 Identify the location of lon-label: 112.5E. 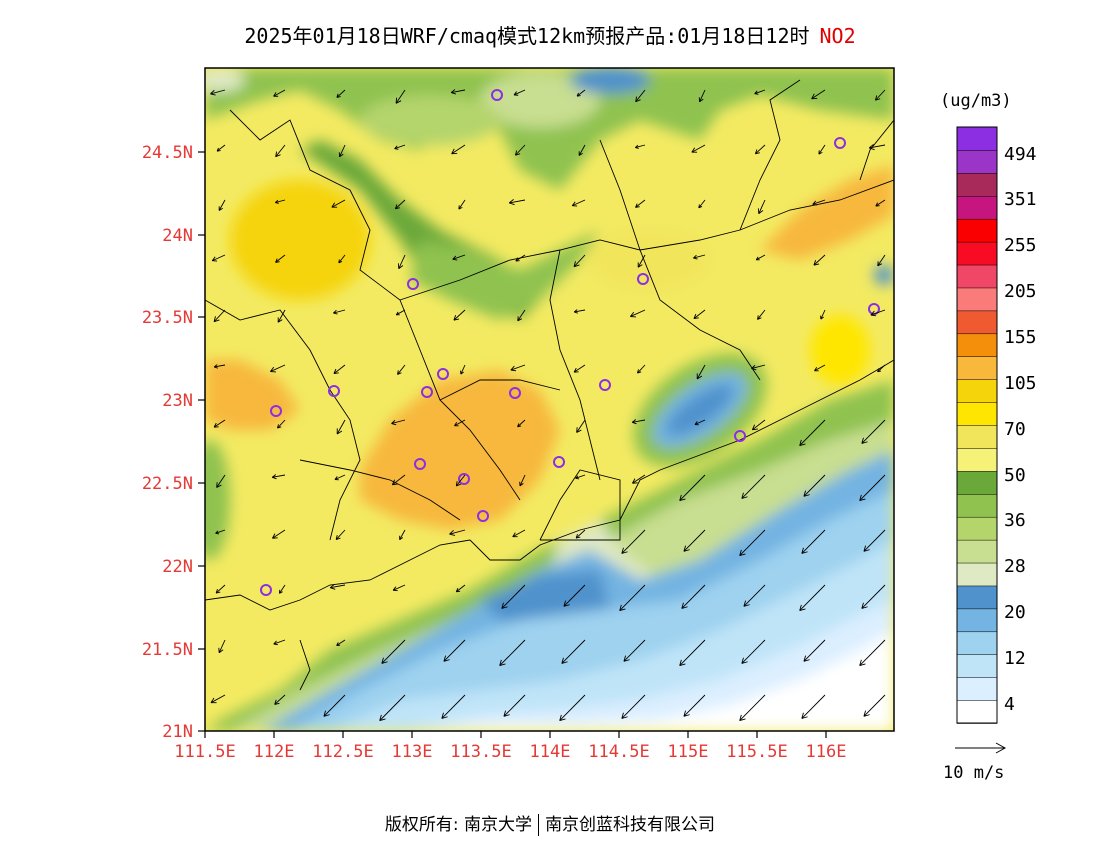
(342, 752).